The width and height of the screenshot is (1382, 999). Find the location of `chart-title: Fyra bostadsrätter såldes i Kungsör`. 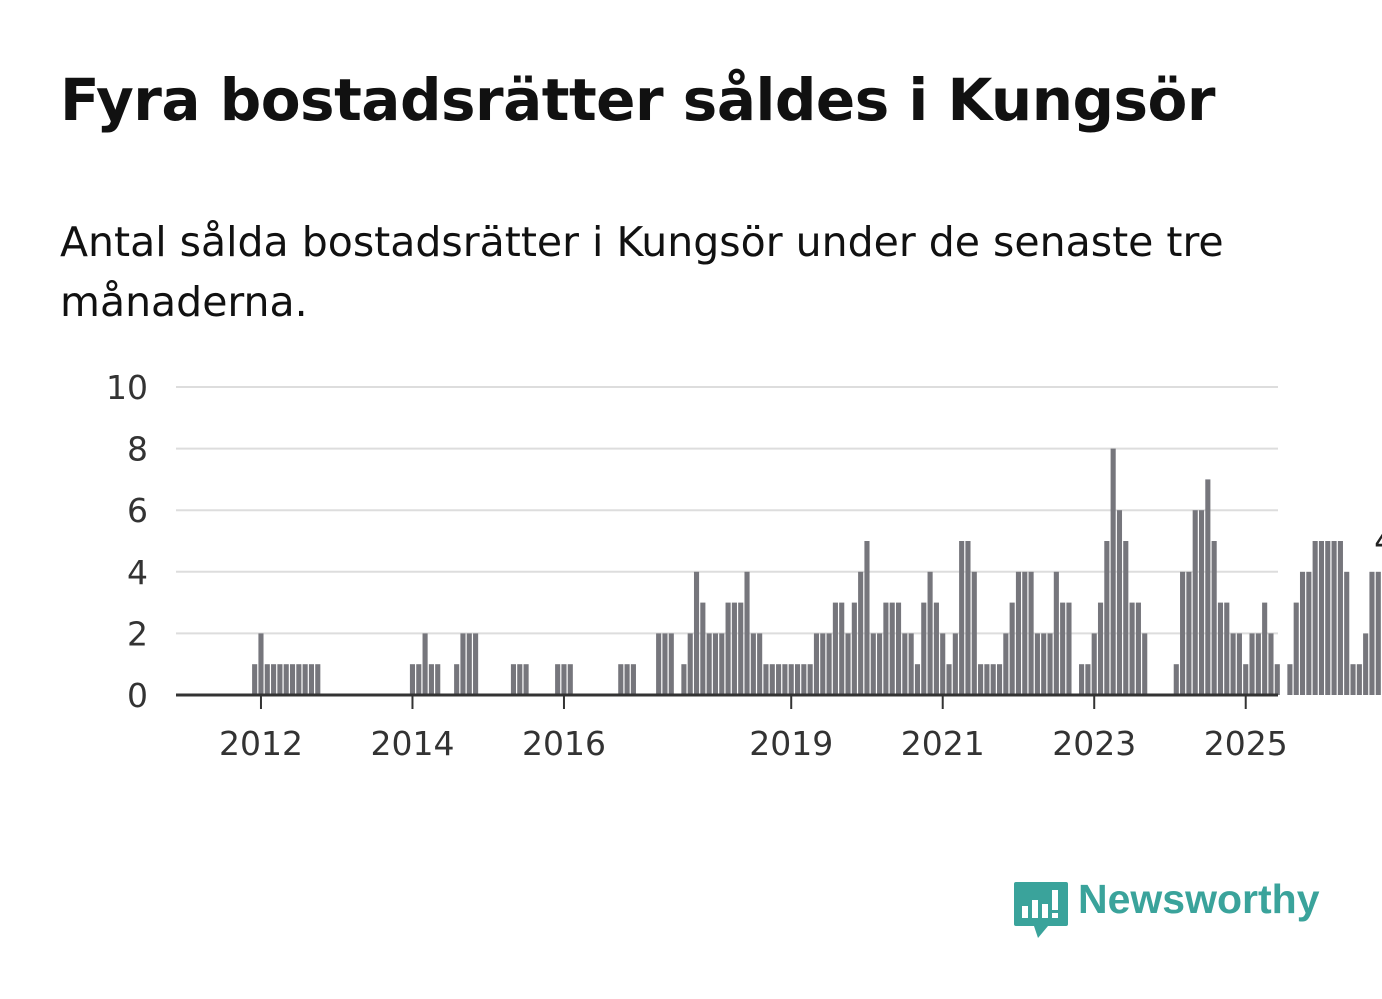

chart-title: Fyra bostadsrätter såldes i Kungsör is located at coordinates (638, 100).